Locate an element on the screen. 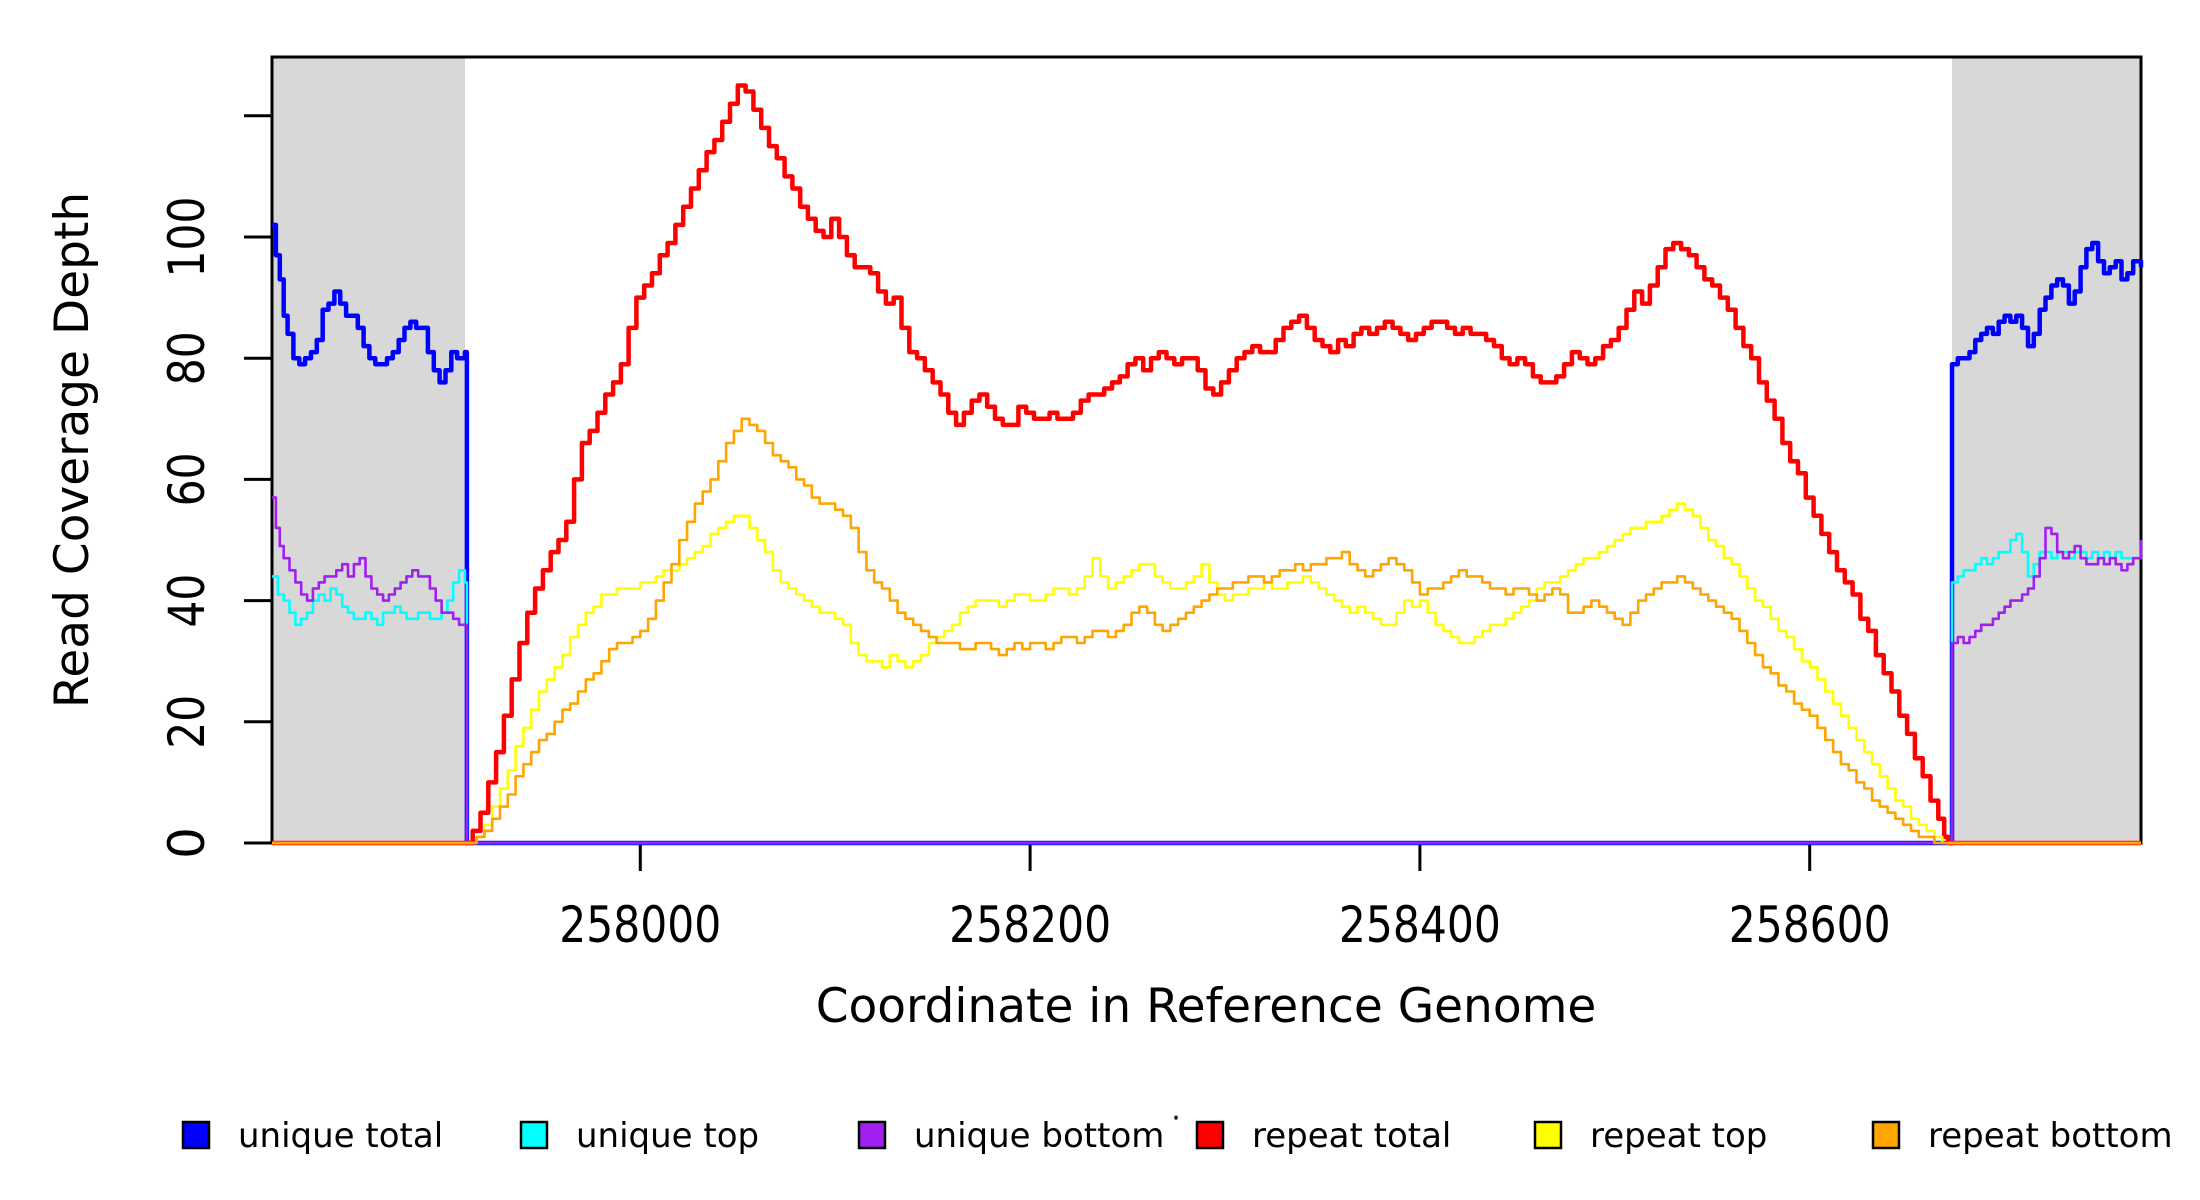 The width and height of the screenshot is (2200, 1200). y-tick-label: 100 is located at coordinates (187, 237).